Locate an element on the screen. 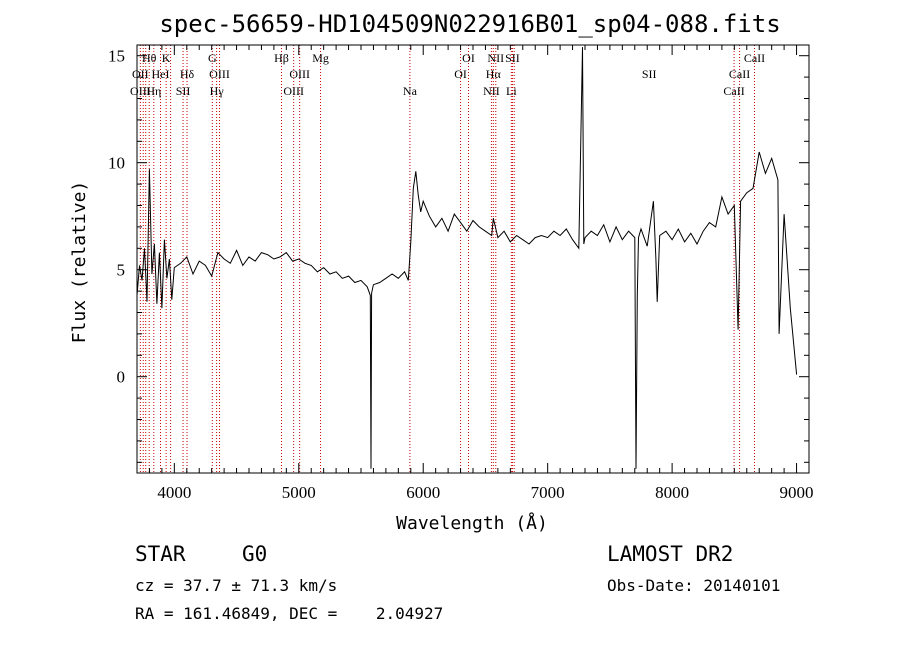  x-tick-label: 6000 is located at coordinates (423, 492).